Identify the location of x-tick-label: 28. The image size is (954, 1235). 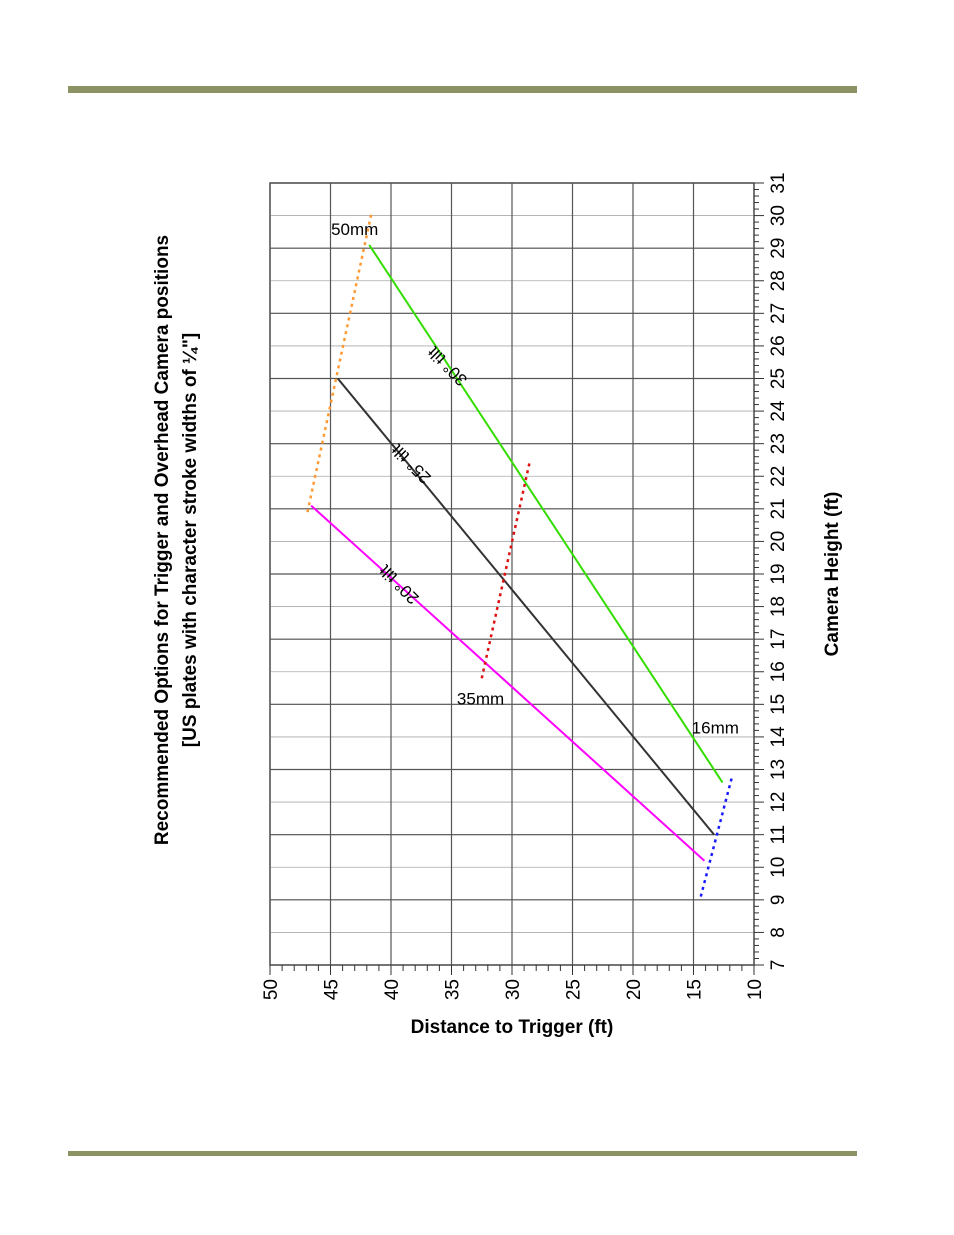
(778, 280).